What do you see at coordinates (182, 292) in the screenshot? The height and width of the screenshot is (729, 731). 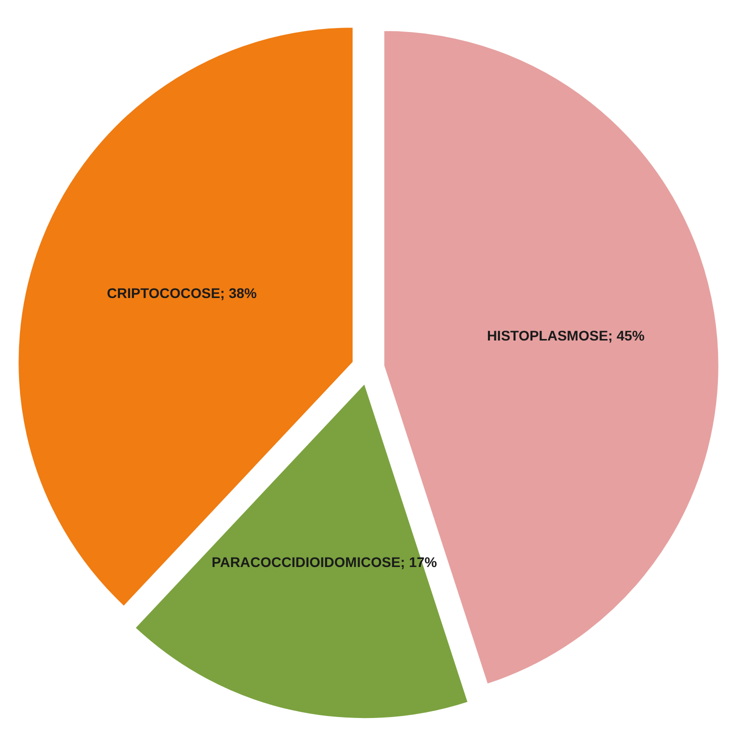 I see `slice-label: CRIPTOCOCOSE; 38%` at bounding box center [182, 292].